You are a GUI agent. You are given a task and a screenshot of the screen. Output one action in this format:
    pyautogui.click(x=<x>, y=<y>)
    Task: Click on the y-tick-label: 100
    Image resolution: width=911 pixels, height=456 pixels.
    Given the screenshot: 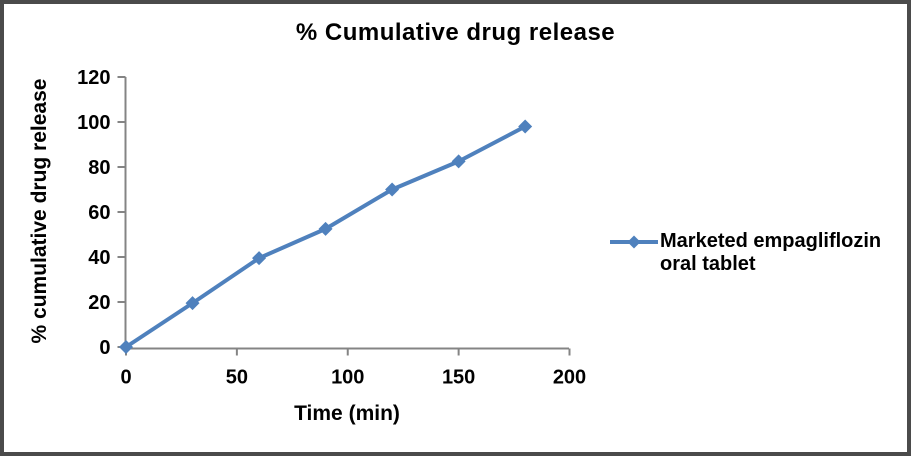 What is the action you would take?
    pyautogui.click(x=93, y=123)
    